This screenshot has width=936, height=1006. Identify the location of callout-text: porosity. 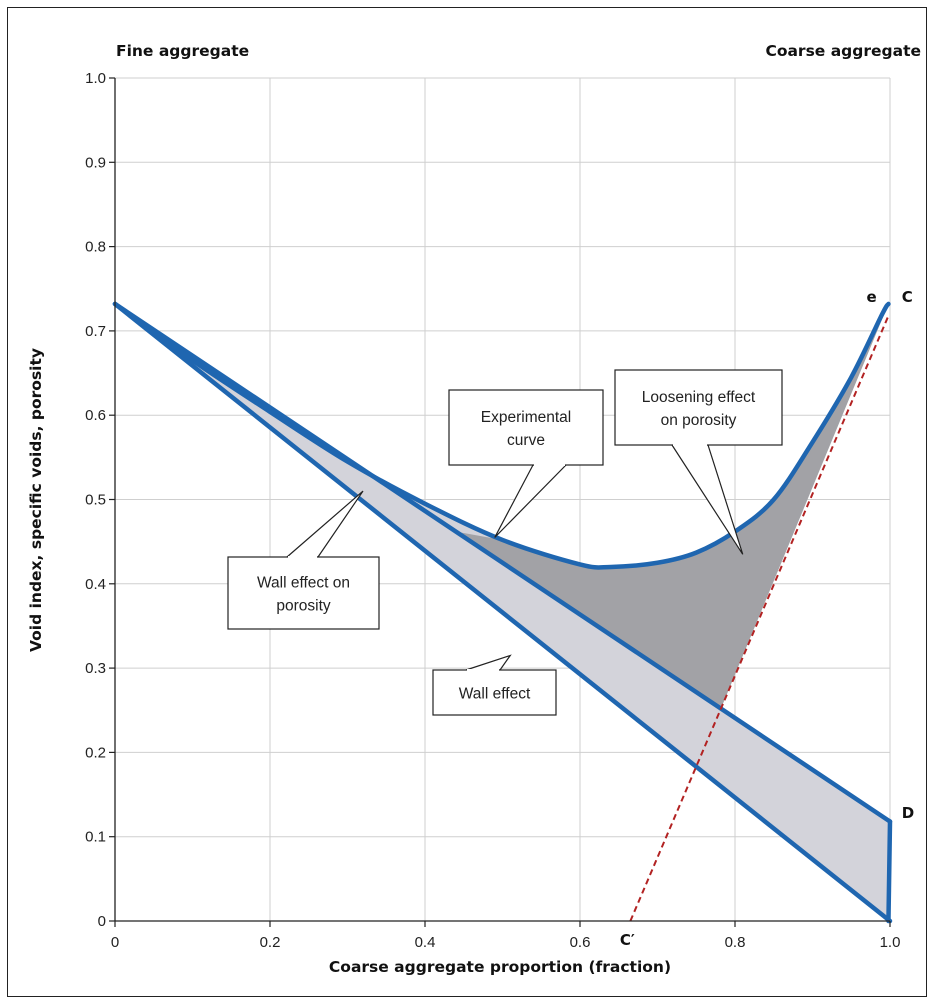
(303, 606).